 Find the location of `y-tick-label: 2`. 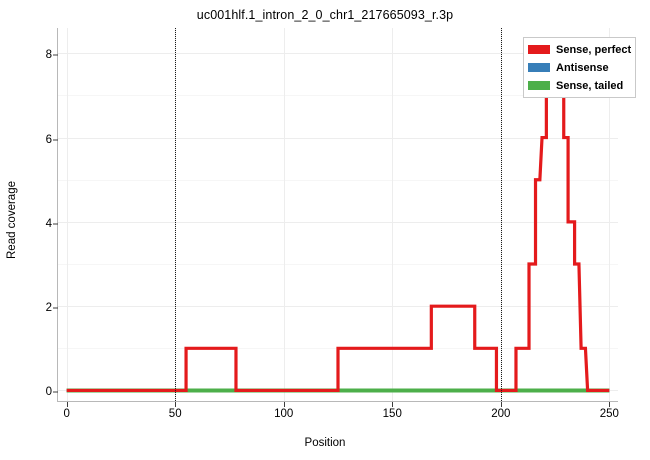

y-tick-label: 2 is located at coordinates (48, 308).